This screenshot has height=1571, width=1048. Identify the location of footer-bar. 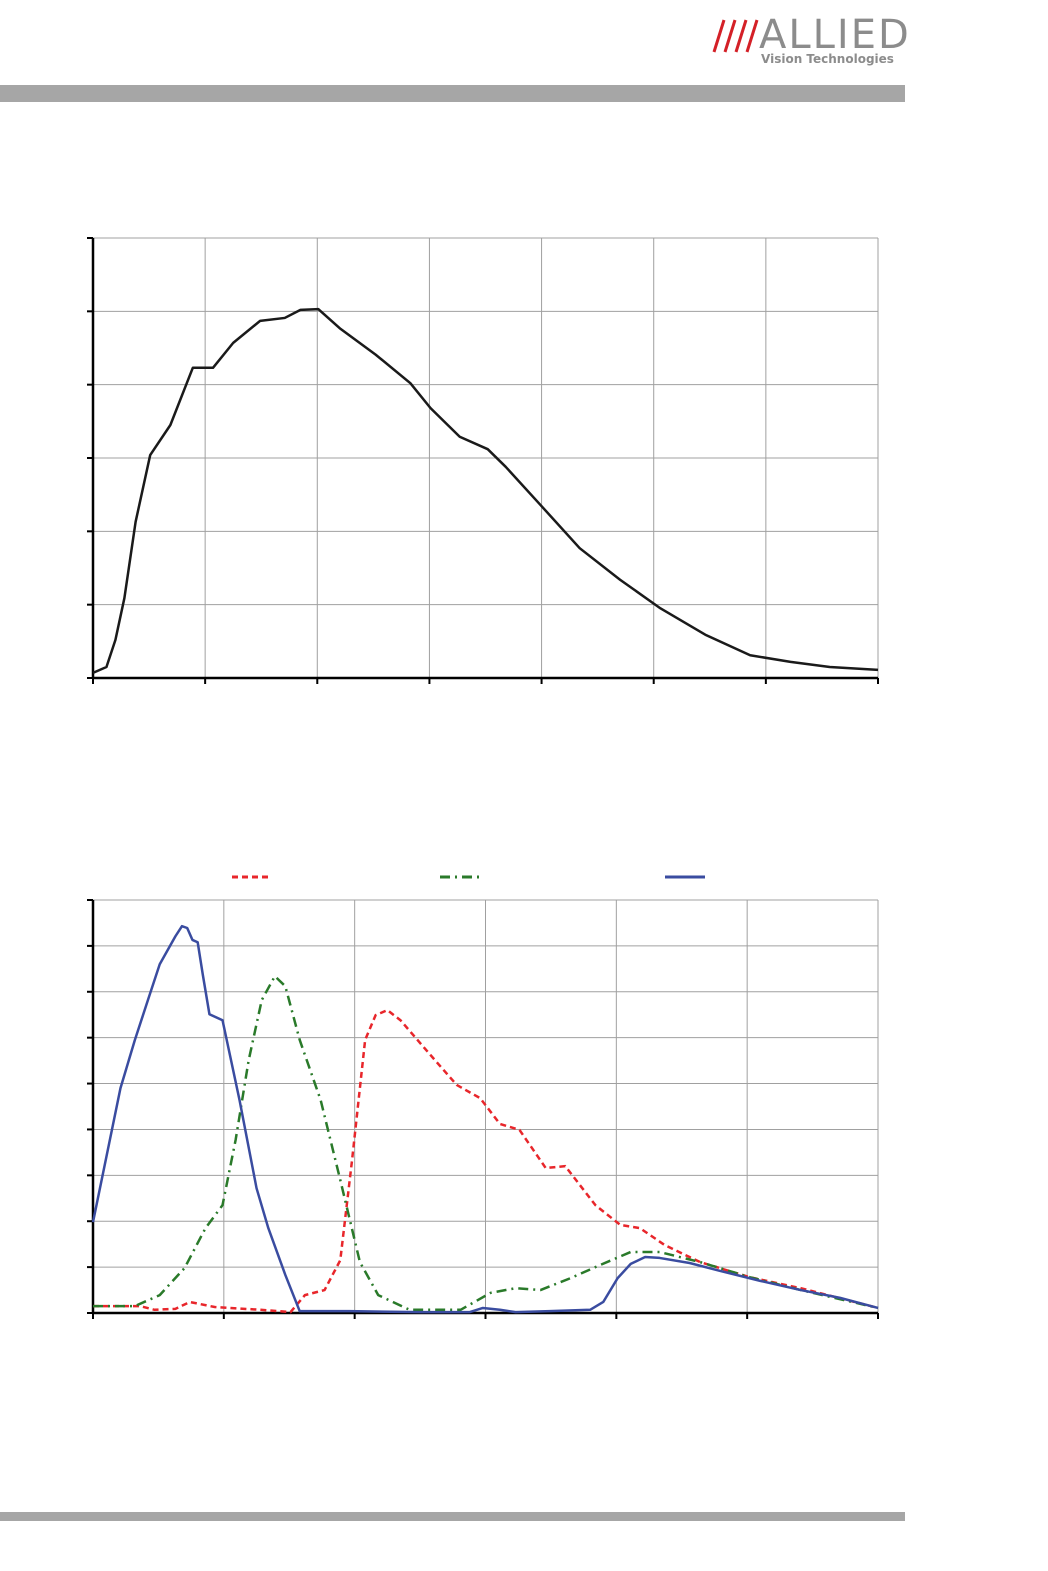
(452, 1516).